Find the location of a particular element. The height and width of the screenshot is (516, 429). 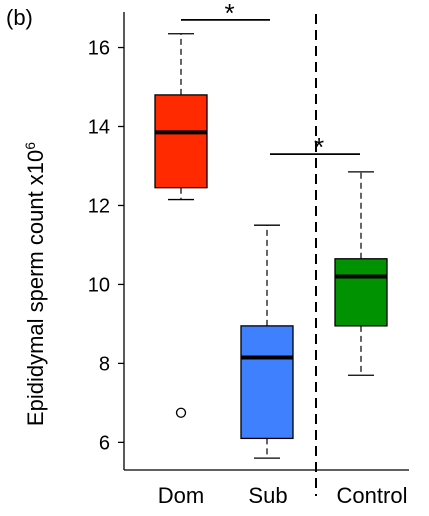

panel-label: (b) is located at coordinates (19, 17).